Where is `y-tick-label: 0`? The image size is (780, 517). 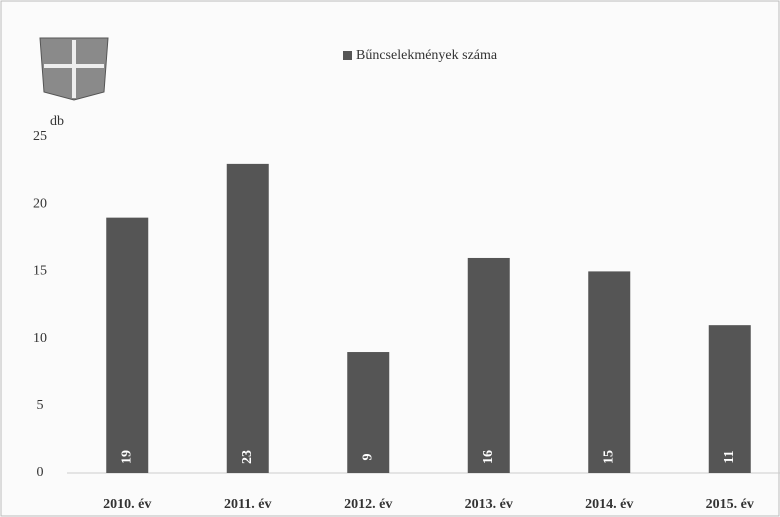
y-tick-label: 0 is located at coordinates (40, 472).